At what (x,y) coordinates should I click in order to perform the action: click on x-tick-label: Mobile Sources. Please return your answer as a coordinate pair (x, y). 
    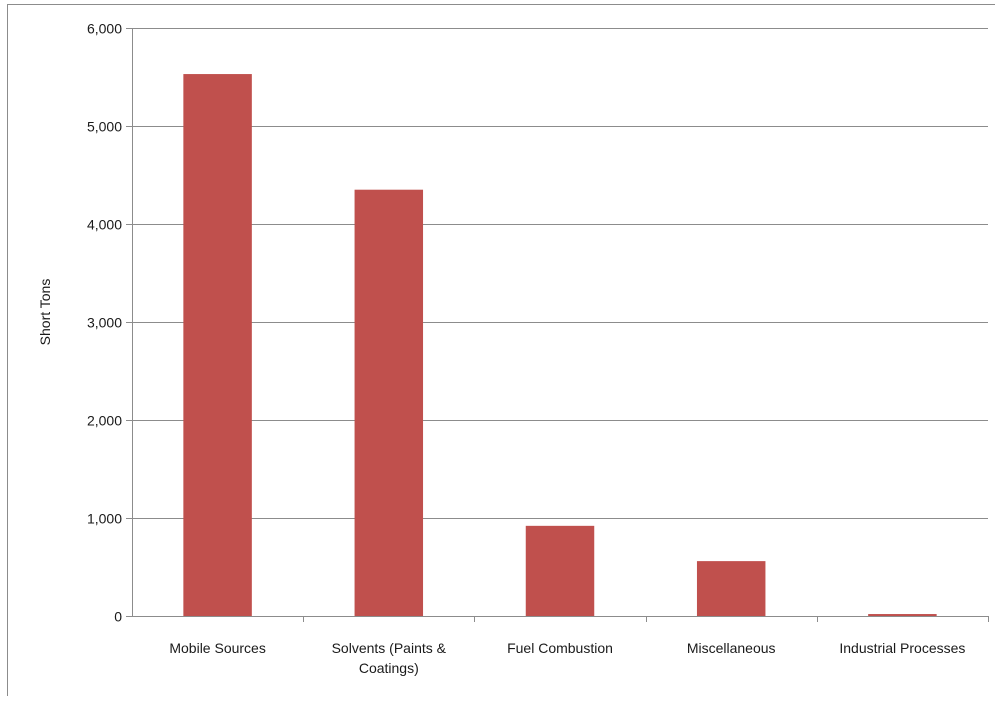
    Looking at the image, I should click on (217, 648).